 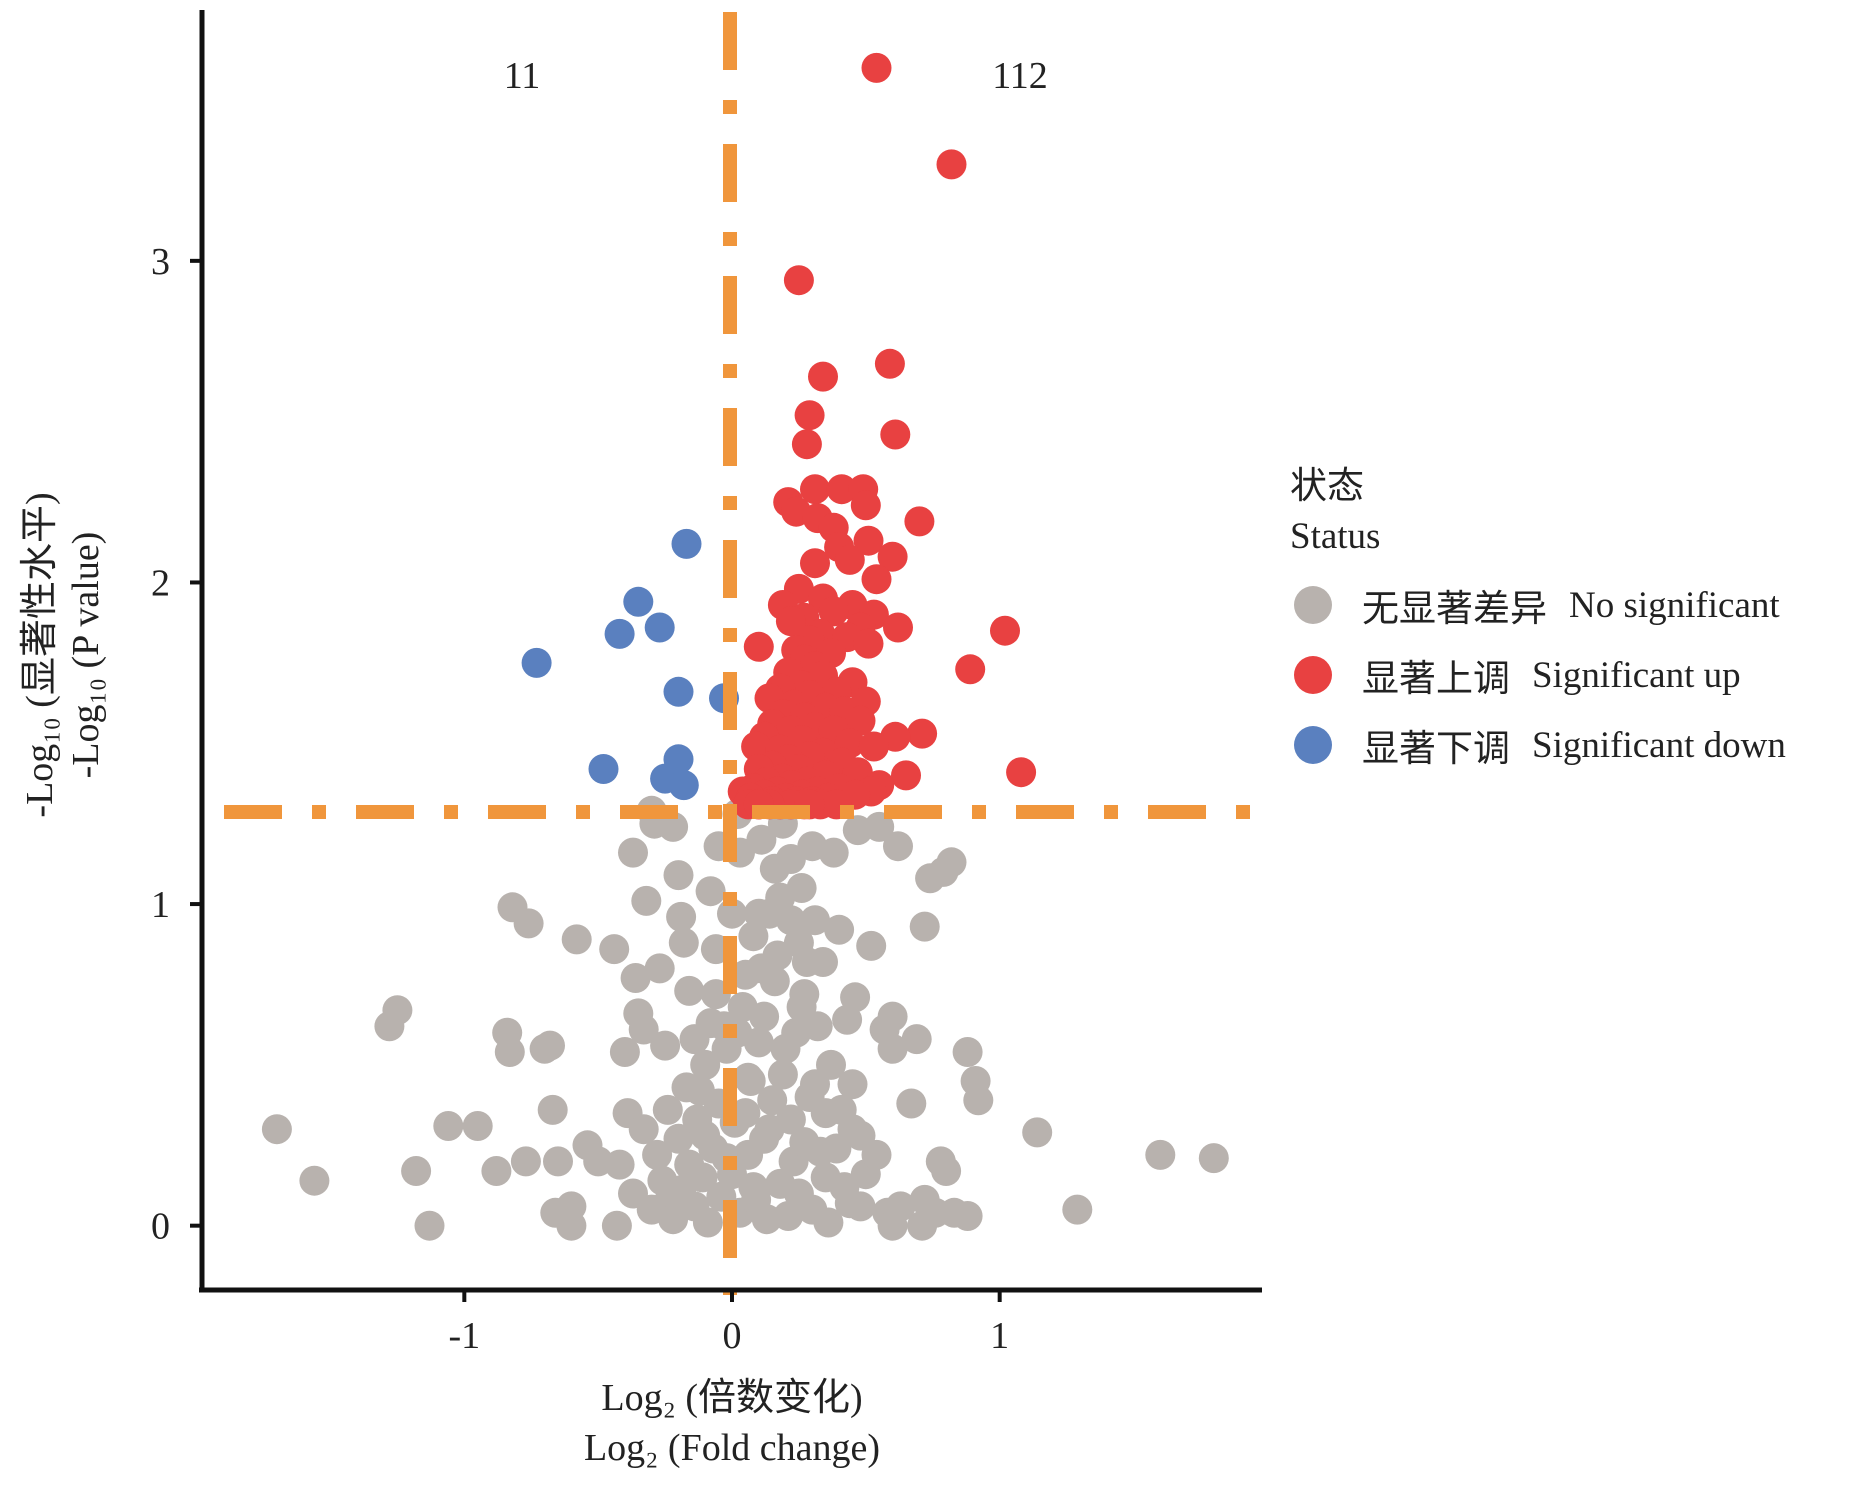 I want to click on legend-dot-no-significant, so click(x=1313, y=605).